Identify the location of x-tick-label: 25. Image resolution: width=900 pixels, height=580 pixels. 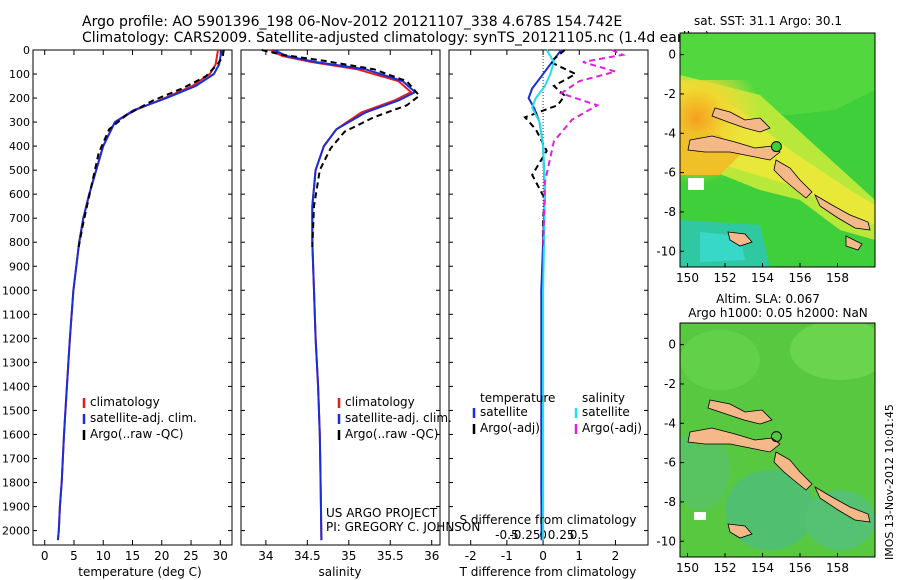
(190, 556).